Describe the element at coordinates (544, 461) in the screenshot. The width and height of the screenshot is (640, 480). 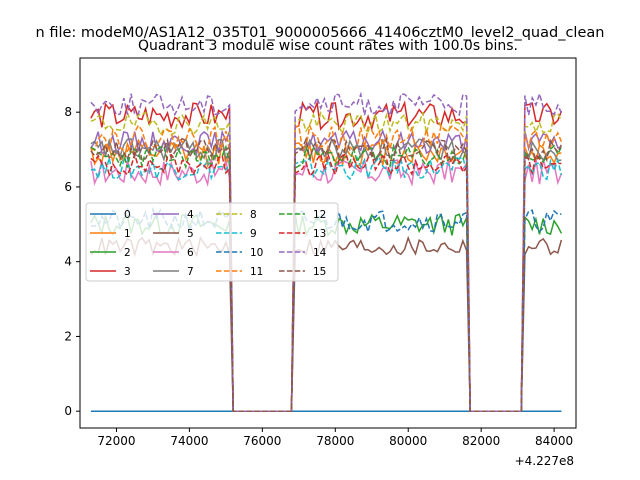
I see `x-axis-offset-label: +4.227e8` at that location.